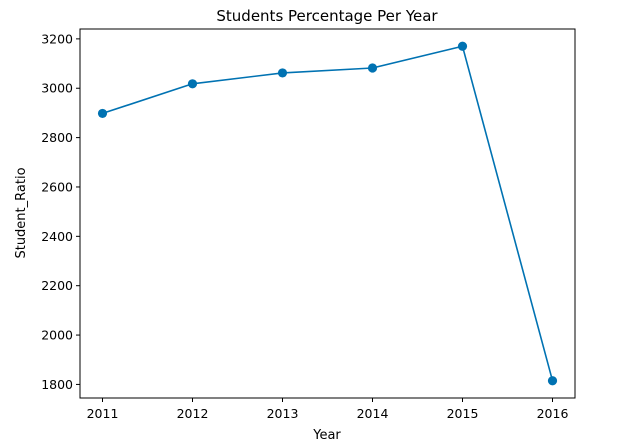 Image resolution: width=618 pixels, height=446 pixels. What do you see at coordinates (373, 413) in the screenshot?
I see `x-tick-label: 2014` at bounding box center [373, 413].